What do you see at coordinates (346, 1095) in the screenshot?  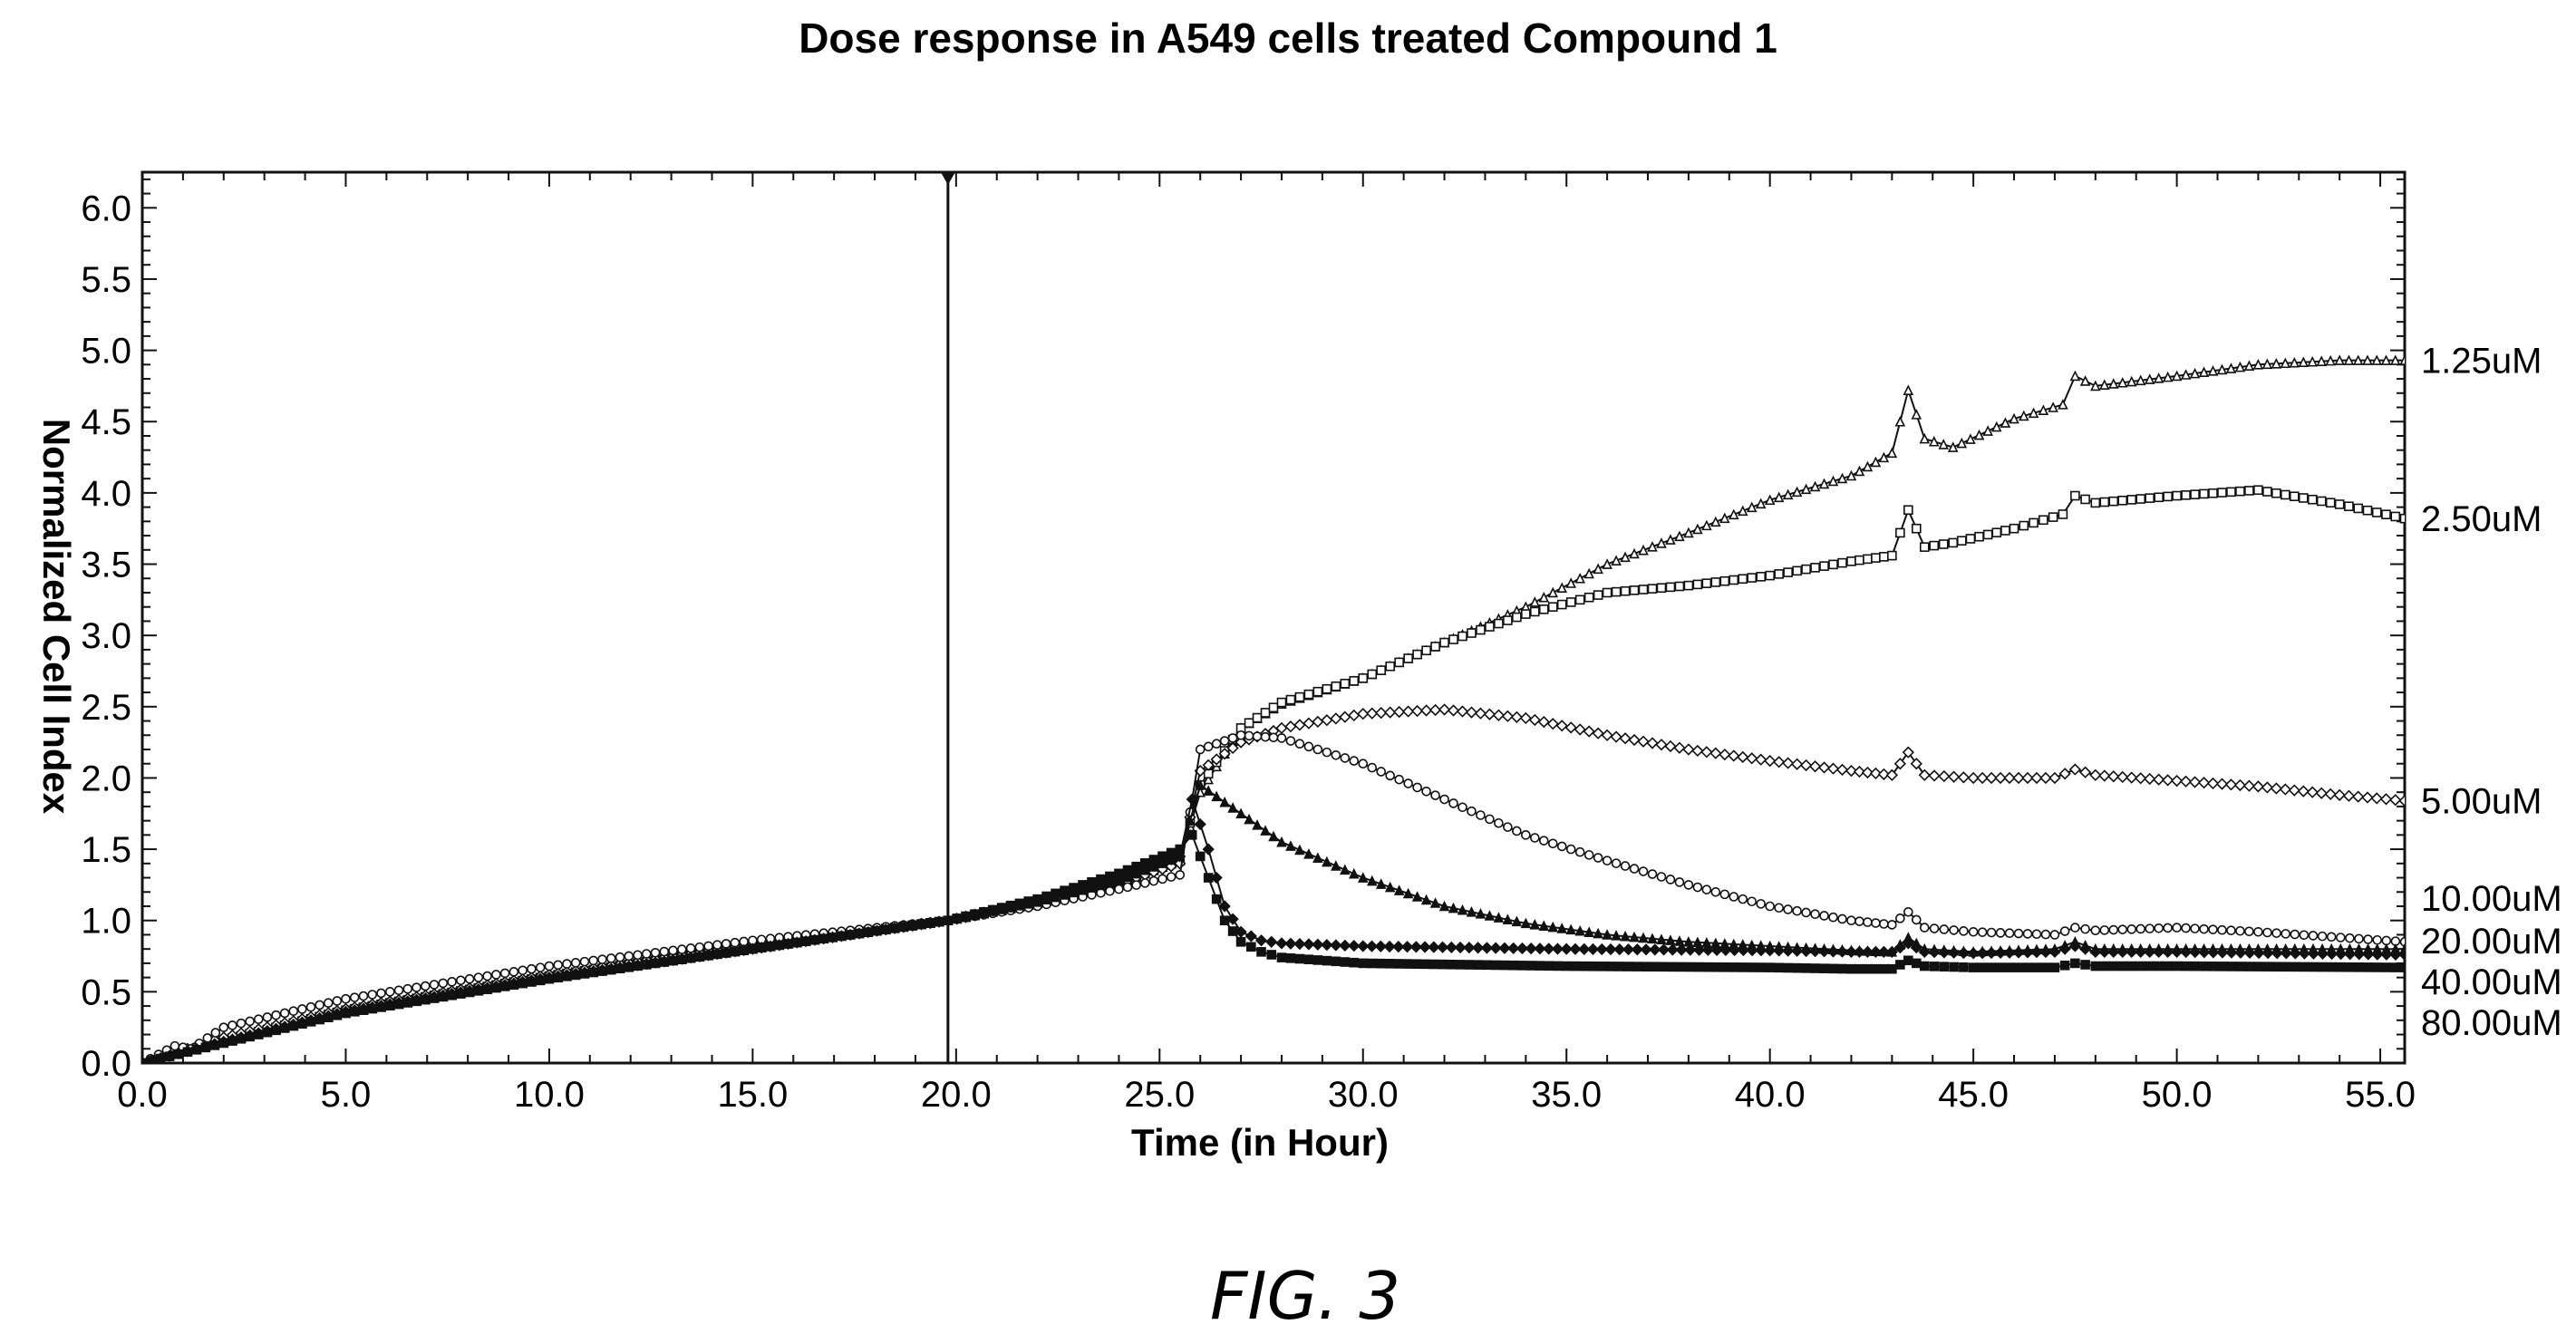 I see `x-tick-label: 5.0` at bounding box center [346, 1095].